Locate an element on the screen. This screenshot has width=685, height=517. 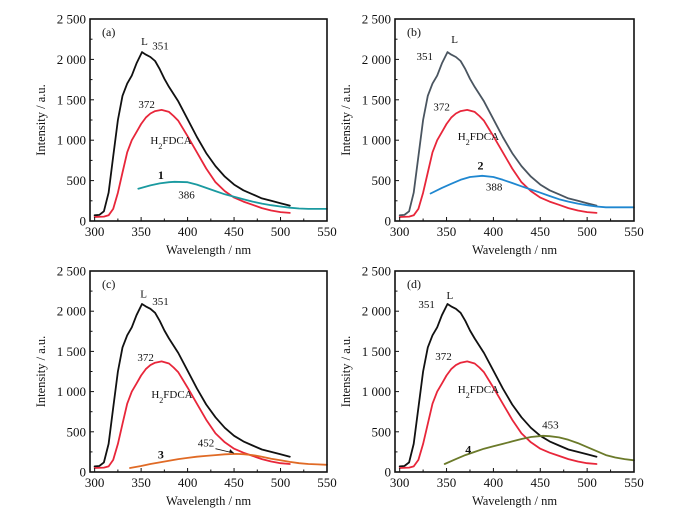
annotation-label: 386 is located at coordinates (186, 195).